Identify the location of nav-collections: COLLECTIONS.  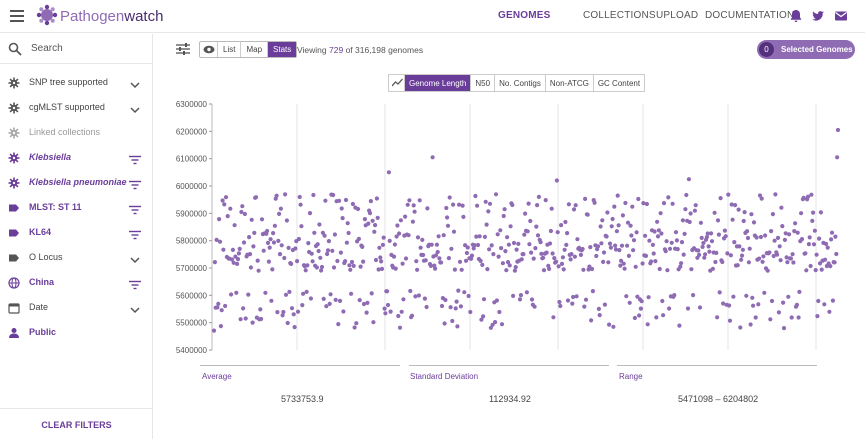
(619, 15).